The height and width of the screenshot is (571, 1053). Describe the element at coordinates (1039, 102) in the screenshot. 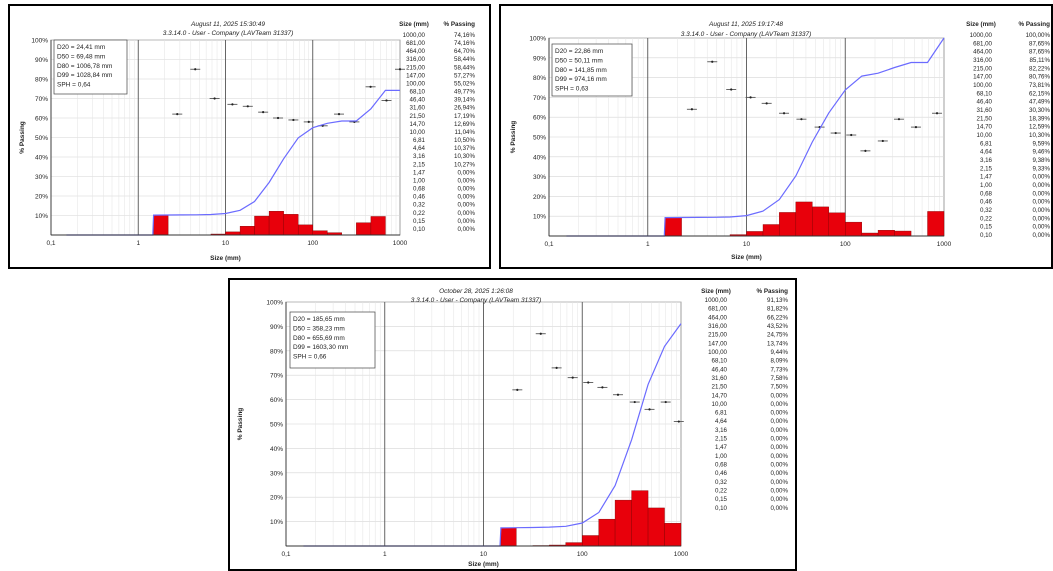

I see `table-cell-passing: 47,49%` at that location.